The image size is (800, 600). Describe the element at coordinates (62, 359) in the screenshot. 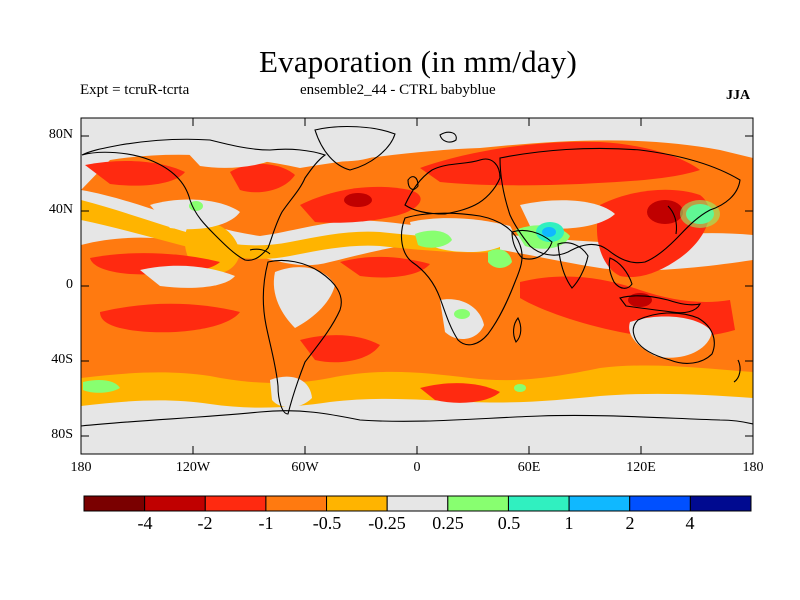

I see `lat-label-40s: 40S` at that location.